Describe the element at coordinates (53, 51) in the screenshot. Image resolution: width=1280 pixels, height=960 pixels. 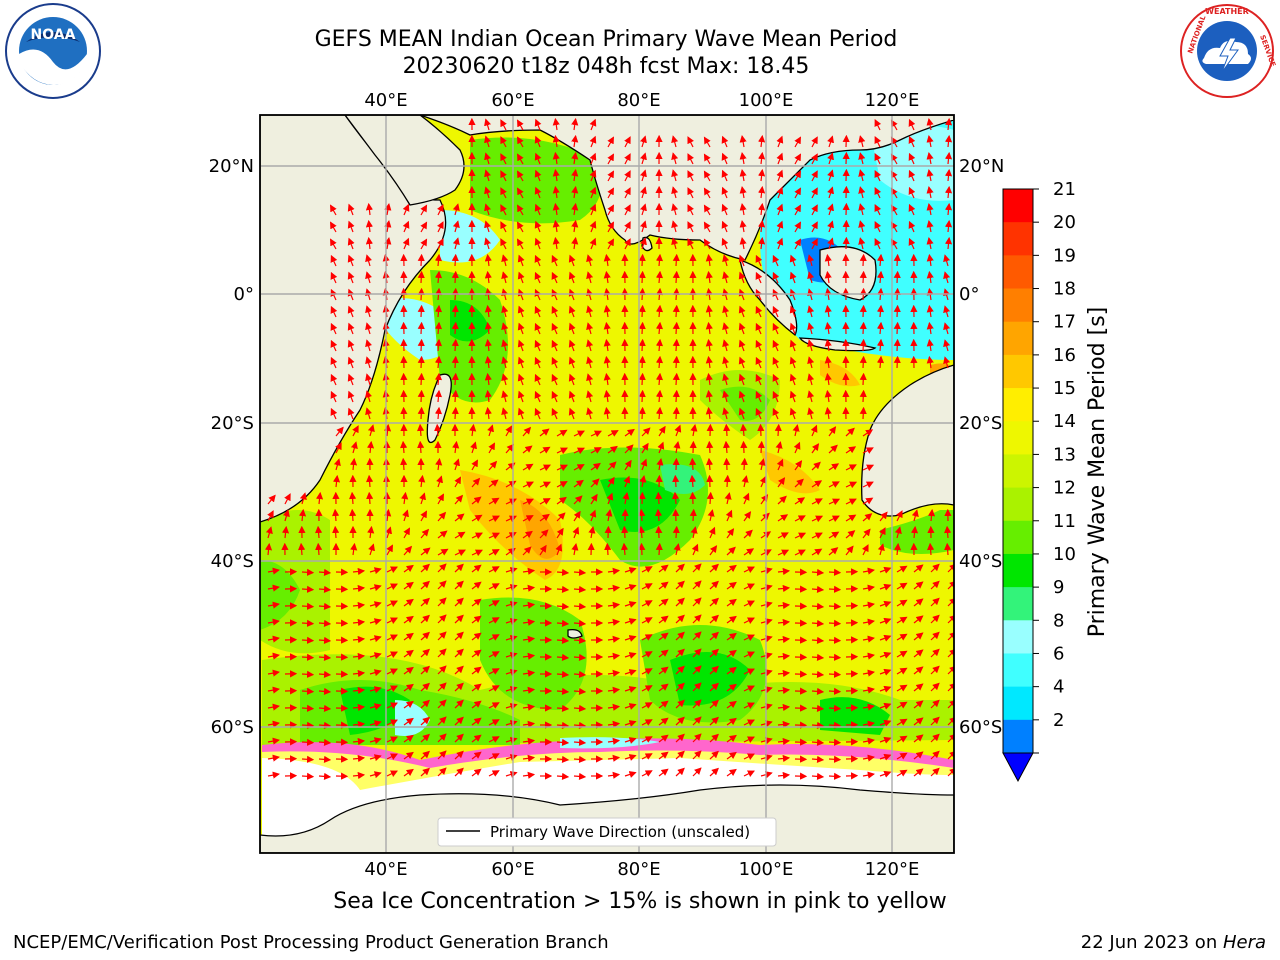
I see `noaa-logo: NOAA` at that location.